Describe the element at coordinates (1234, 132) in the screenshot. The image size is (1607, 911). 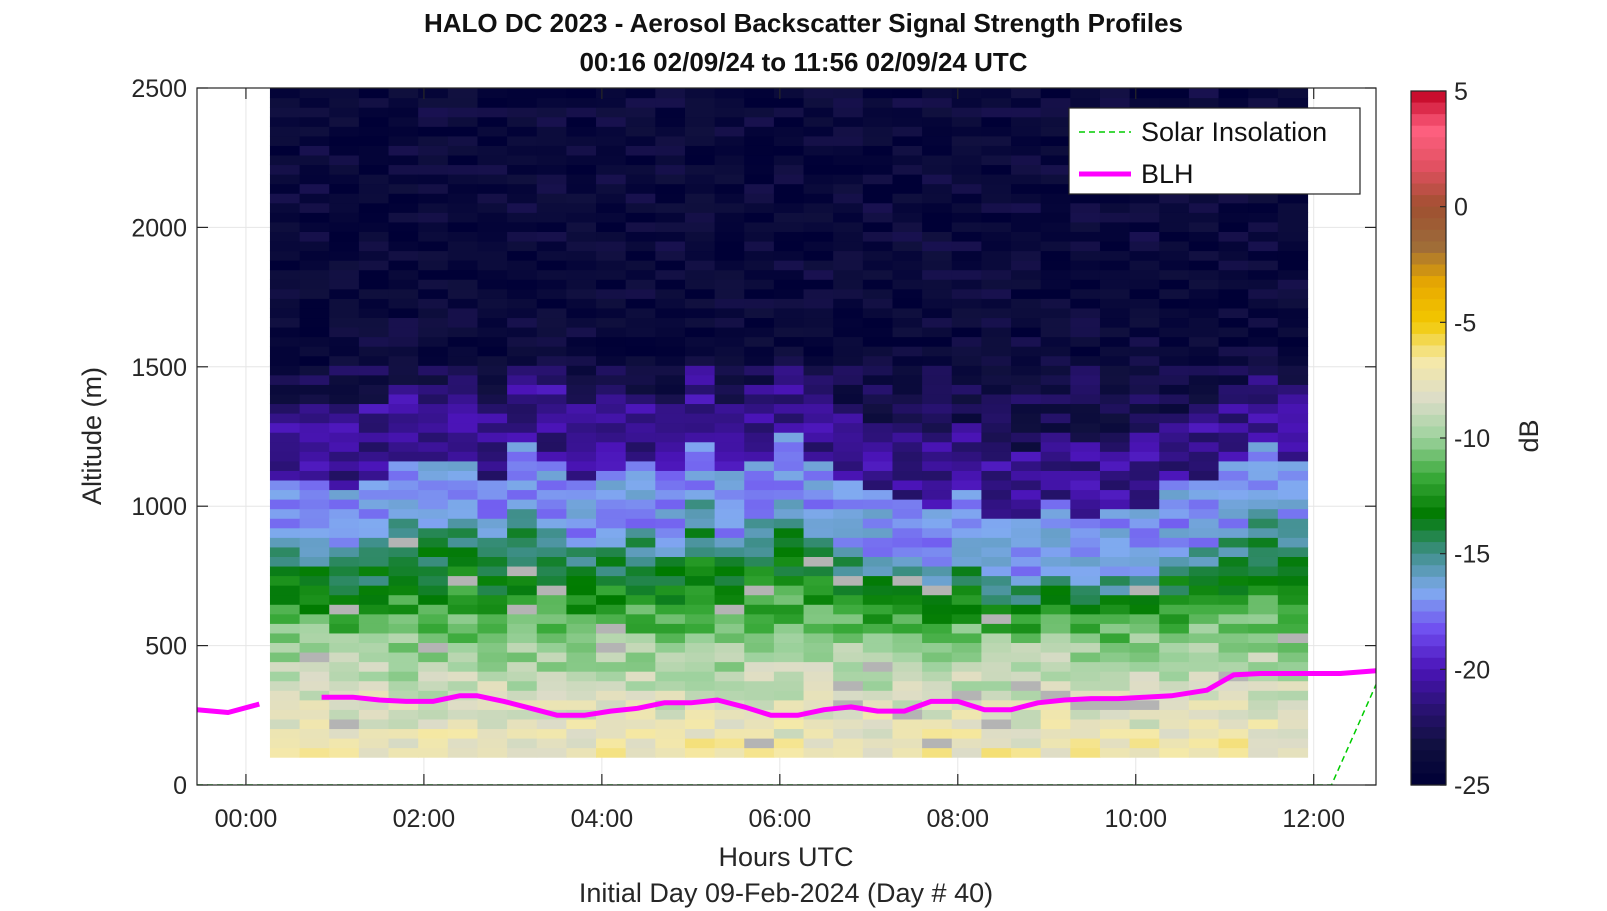
I see `legend-solar-label: Solar Insolation` at that location.